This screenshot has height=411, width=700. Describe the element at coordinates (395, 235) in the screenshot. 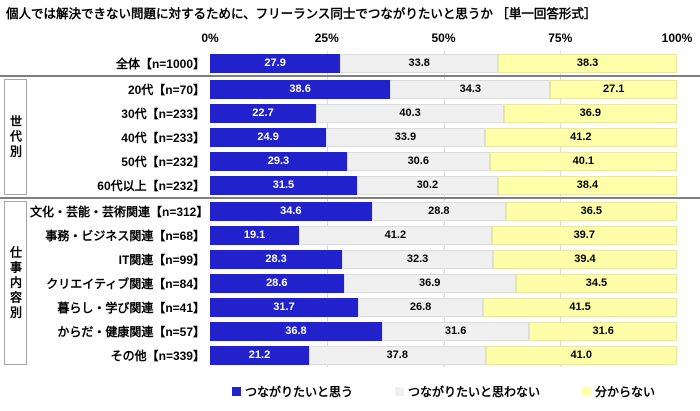

I see `segment-disagree: 41.2` at that location.